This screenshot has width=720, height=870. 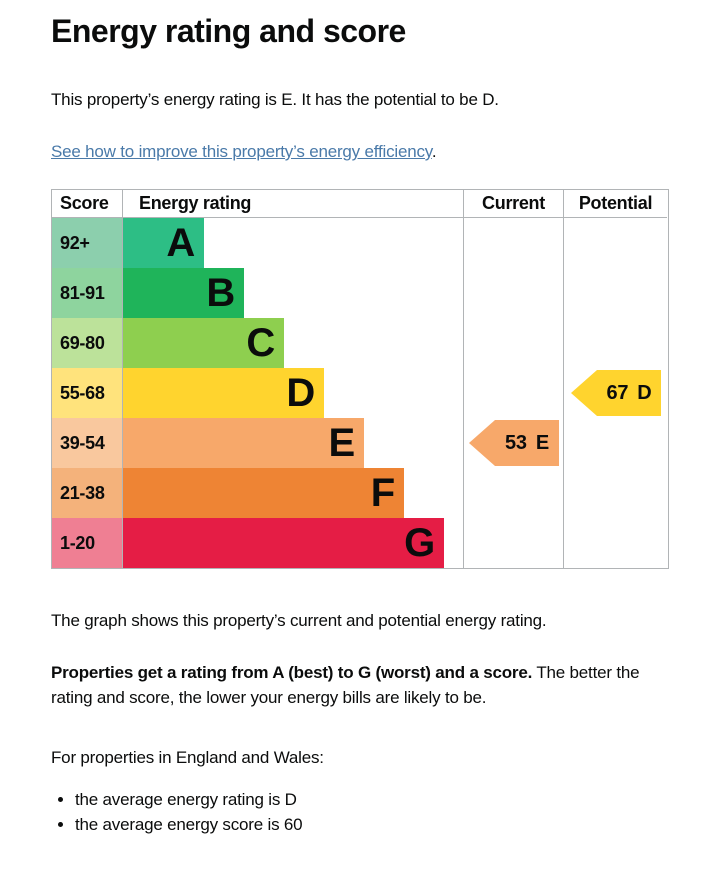 What do you see at coordinates (542, 442) in the screenshot?
I see `current-band-letter: E` at bounding box center [542, 442].